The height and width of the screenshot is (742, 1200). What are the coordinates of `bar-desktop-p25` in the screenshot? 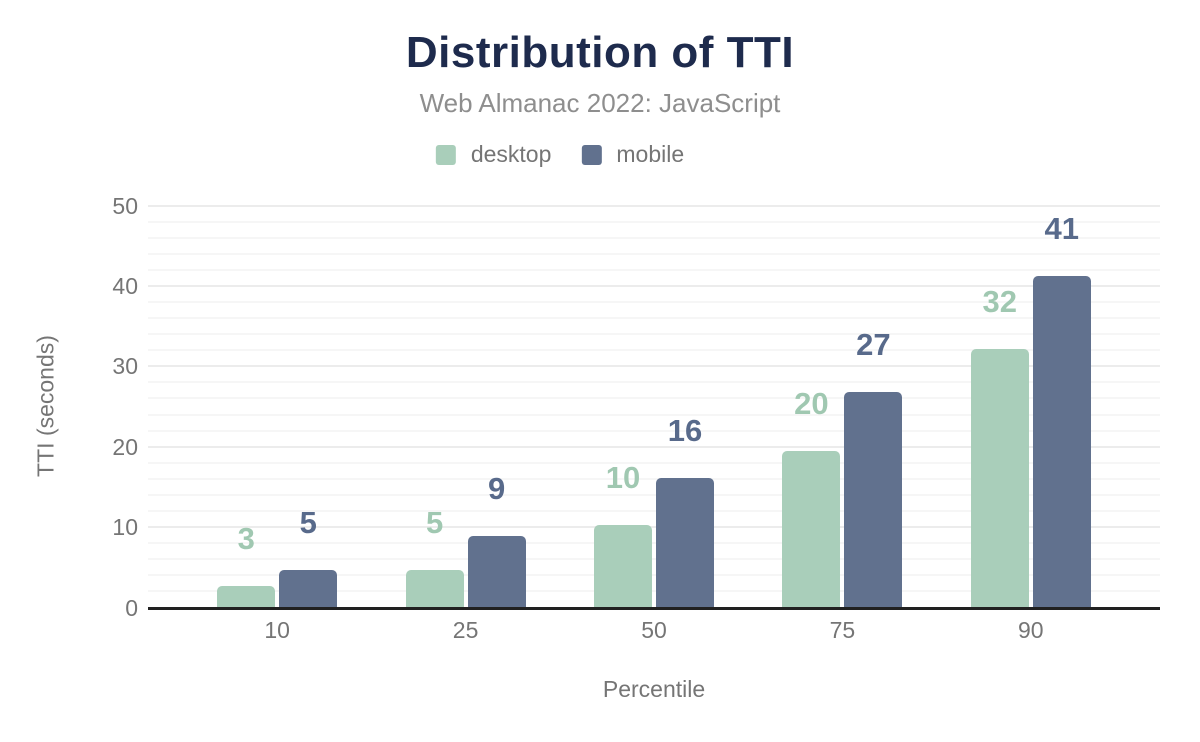 It's located at (434, 588).